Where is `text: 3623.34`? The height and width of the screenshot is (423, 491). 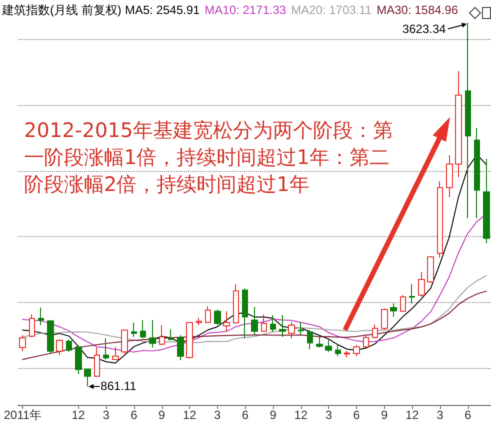 text: 3623.34 is located at coordinates (424, 29).